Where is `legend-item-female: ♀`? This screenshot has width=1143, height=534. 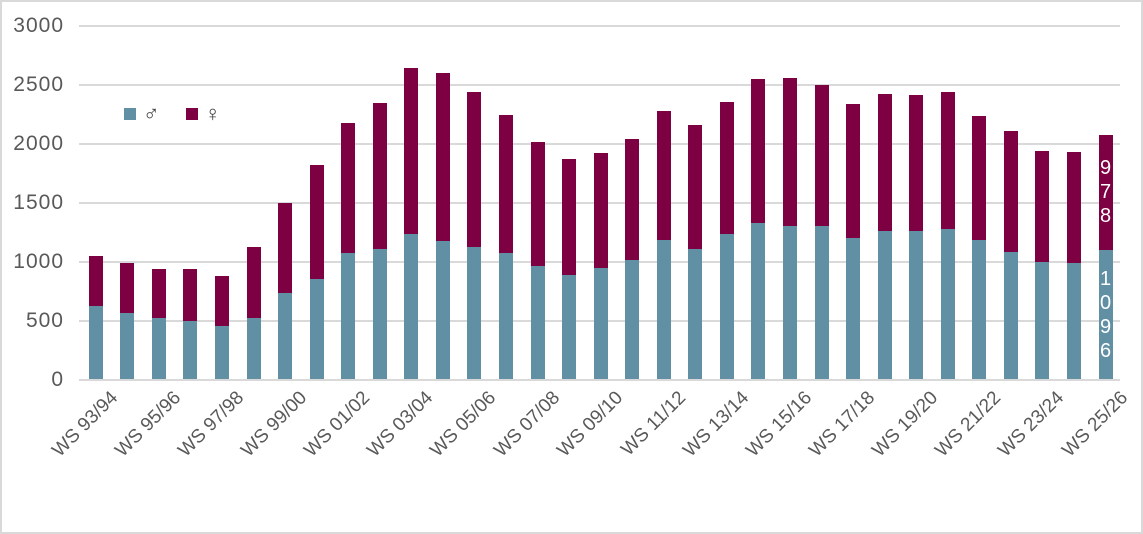
legend-item-female: ♀ is located at coordinates (203, 113).